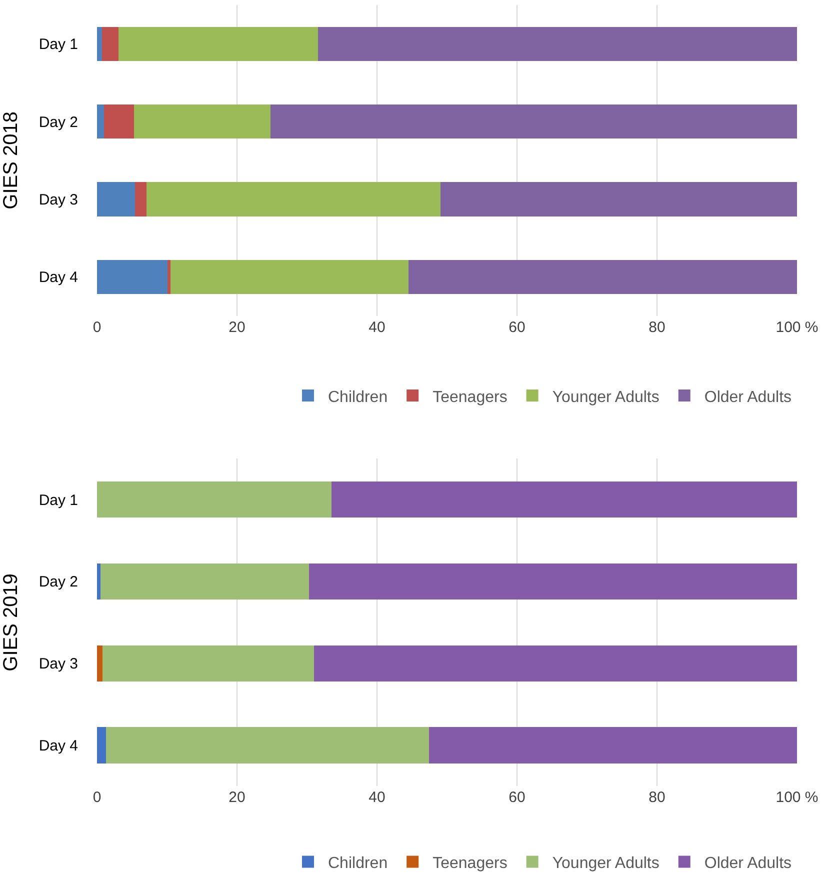 This screenshot has height=884, width=837. I want to click on y-axis-title: GIES 2019, so click(11, 622).